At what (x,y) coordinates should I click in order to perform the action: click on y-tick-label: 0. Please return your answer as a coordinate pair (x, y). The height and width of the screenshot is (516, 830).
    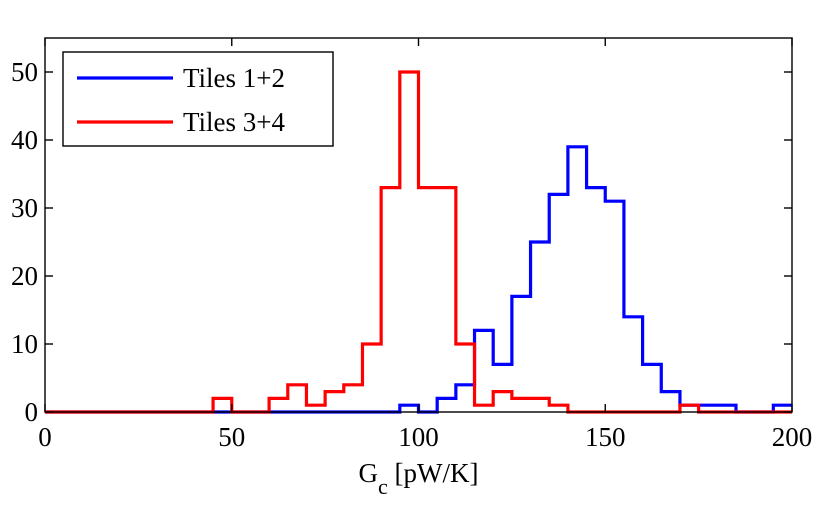
    Looking at the image, I should click on (32, 412).